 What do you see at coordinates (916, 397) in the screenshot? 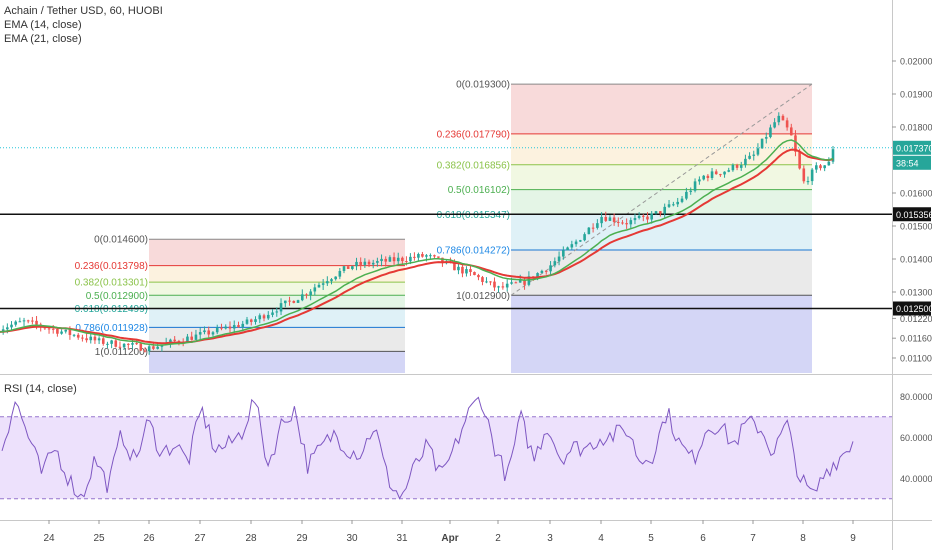
I see `rsi-tick-label: 80.0000` at bounding box center [916, 397].